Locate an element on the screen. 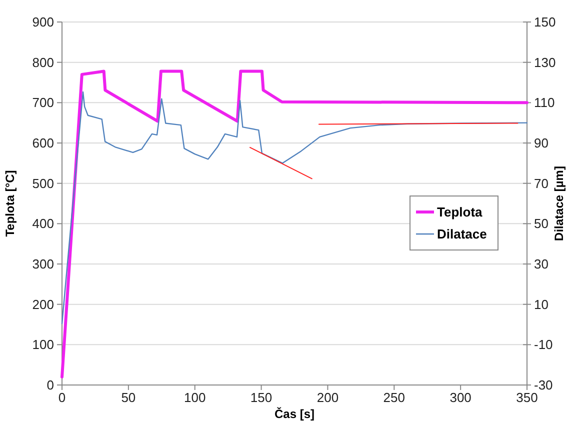  y2-tick-label: 10 is located at coordinates (541, 304).